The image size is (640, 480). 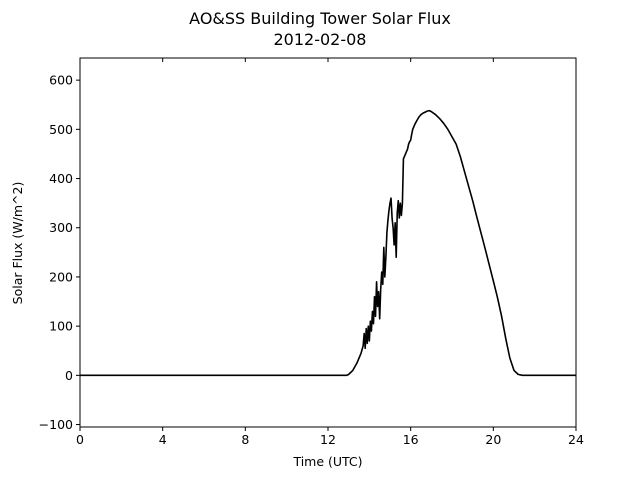 I want to click on chart-subtitle: 2012-02-08, so click(x=320, y=39).